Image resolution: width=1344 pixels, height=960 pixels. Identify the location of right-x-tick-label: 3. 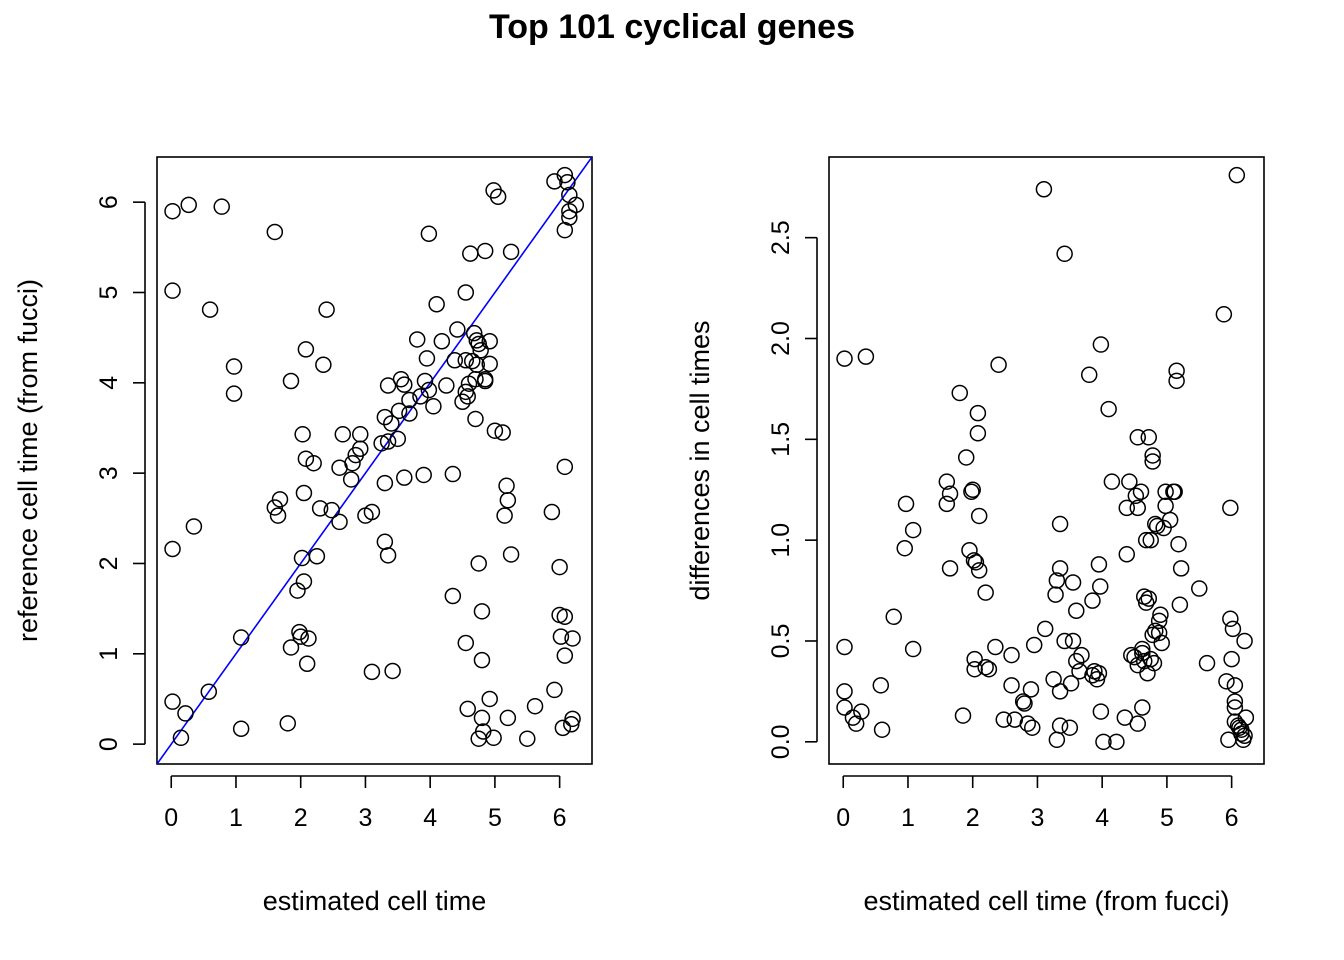
(1037, 818).